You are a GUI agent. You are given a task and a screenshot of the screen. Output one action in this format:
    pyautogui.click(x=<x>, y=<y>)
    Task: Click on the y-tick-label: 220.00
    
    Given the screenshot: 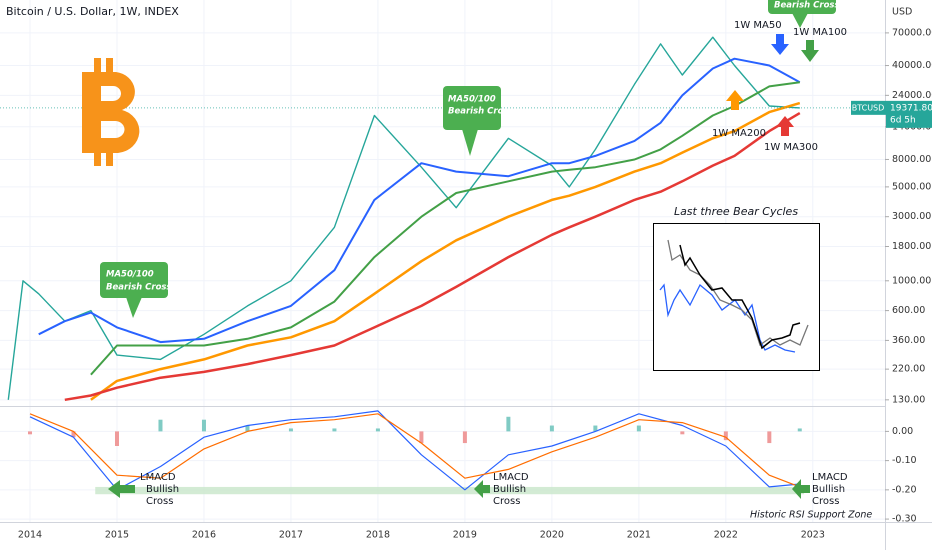 What is the action you would take?
    pyautogui.click(x=908, y=369)
    